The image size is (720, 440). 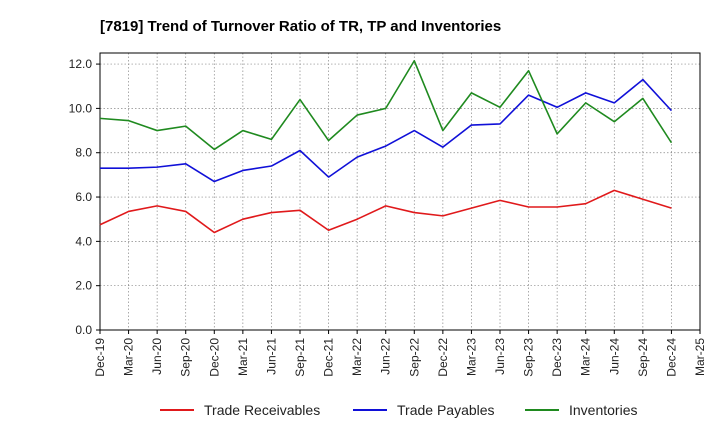 I want to click on x-tick-label: Jun-22, so click(x=386, y=356).